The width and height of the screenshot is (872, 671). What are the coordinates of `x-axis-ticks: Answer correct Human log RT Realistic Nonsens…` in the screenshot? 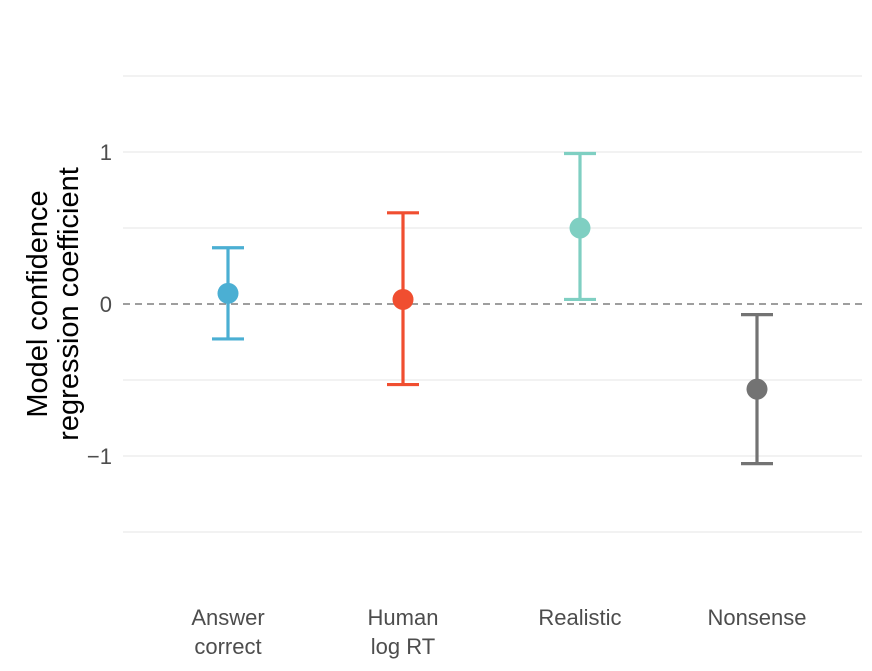 It's located at (498, 632).